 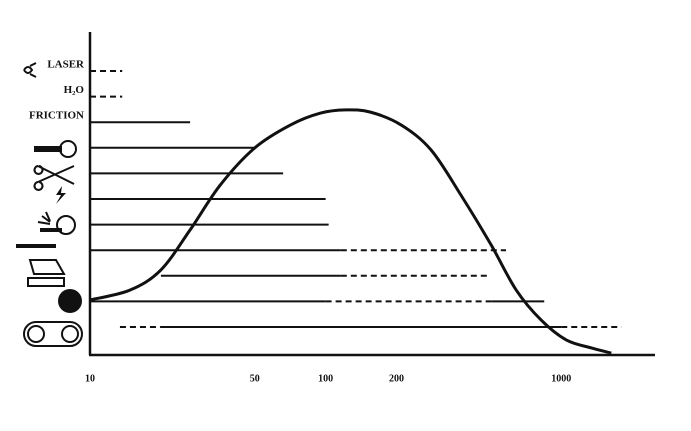 What do you see at coordinates (68, 149) in the screenshot?
I see `wheel-icon` at bounding box center [68, 149].